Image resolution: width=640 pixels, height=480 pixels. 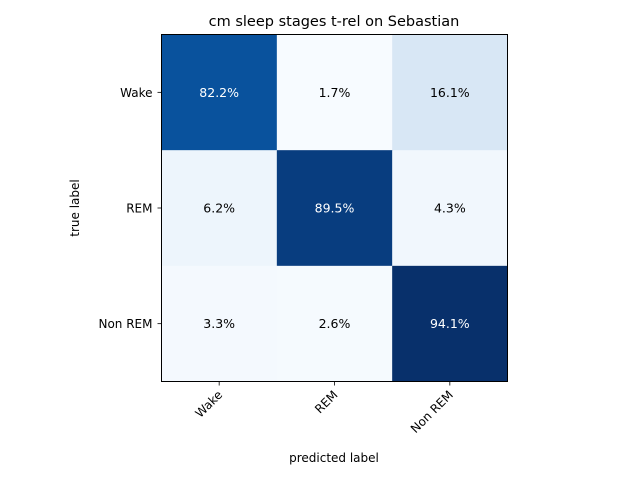 I want to click on cell-value-label: 1.7%, so click(x=335, y=92).